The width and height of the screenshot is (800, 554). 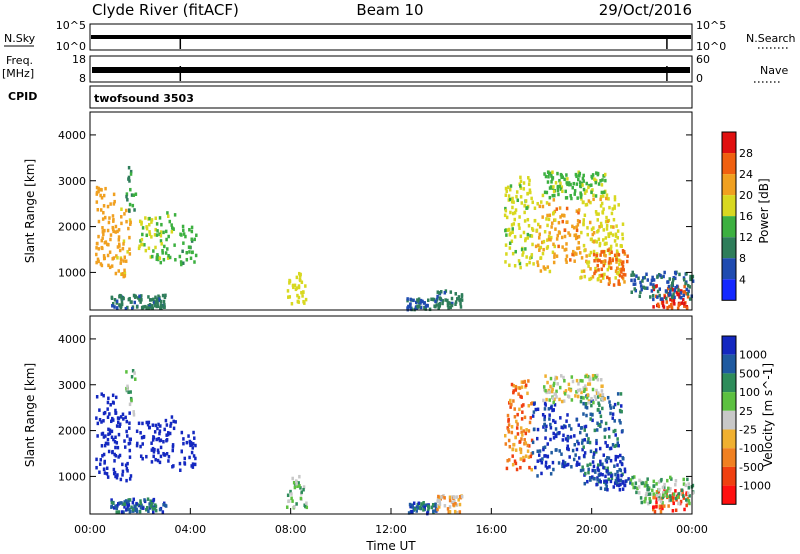 I want to click on nsky-trace, so click(x=391, y=42).